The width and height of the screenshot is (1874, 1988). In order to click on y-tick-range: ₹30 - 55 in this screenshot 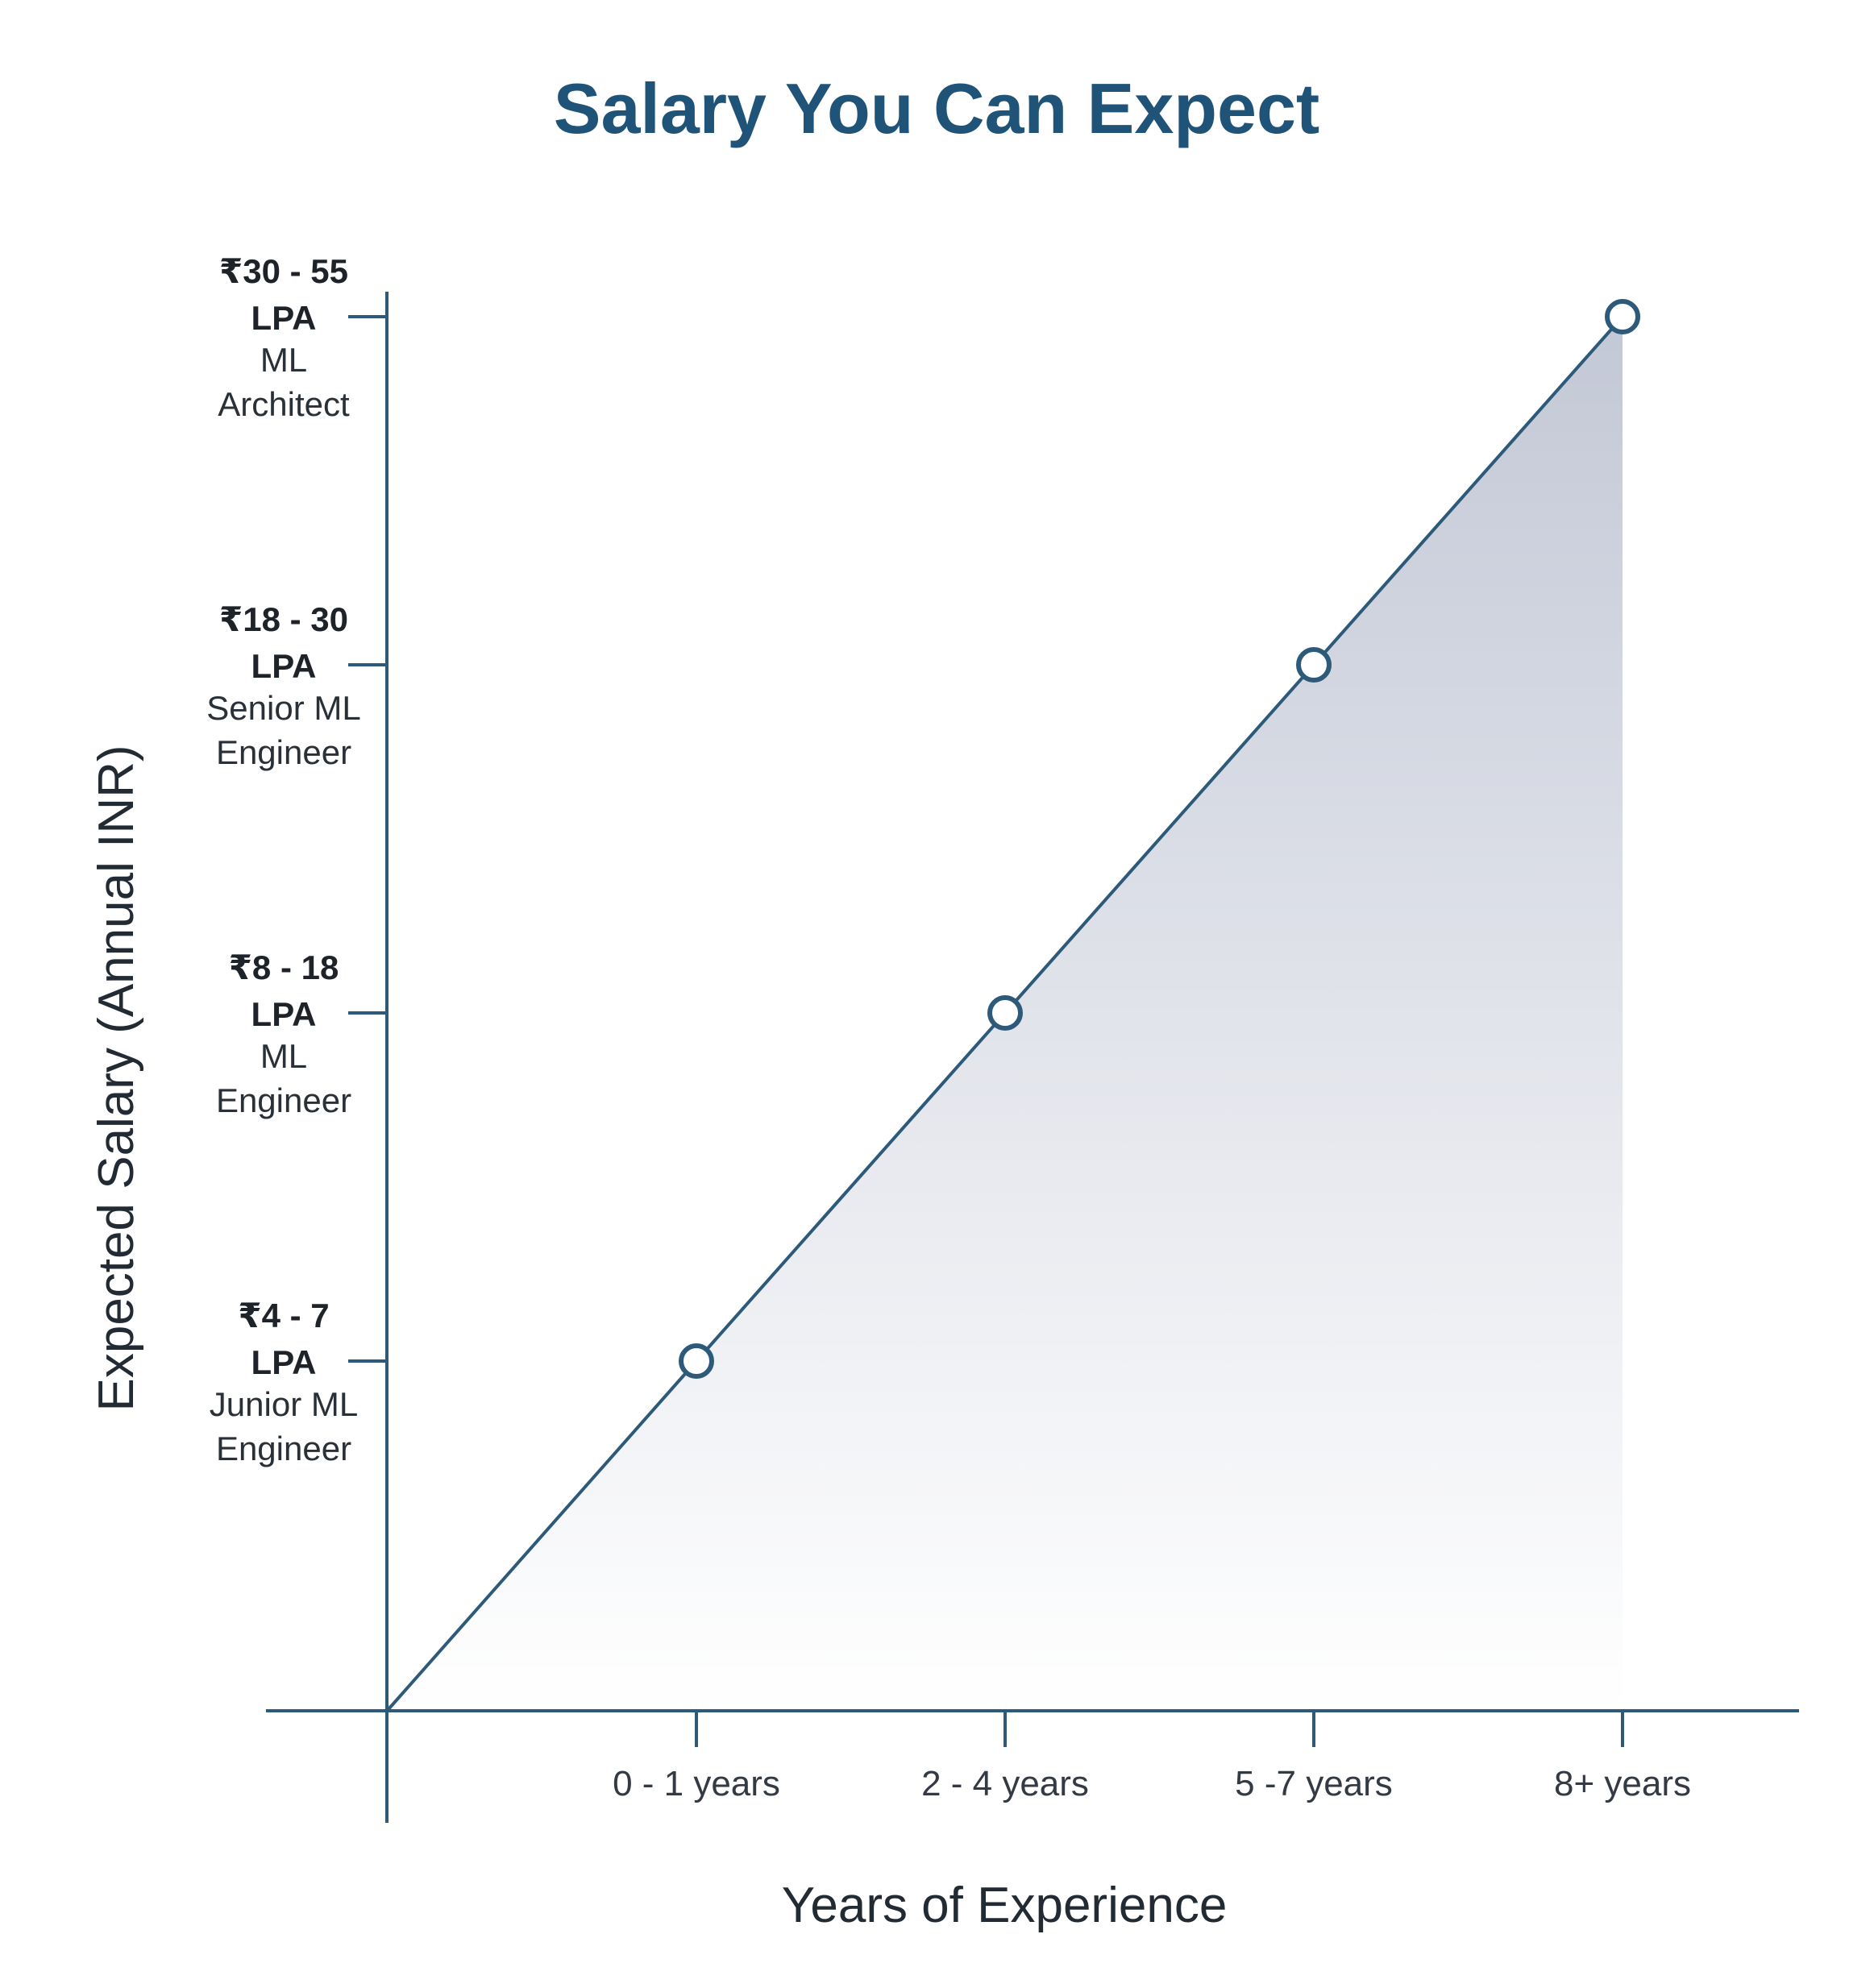, I will do `click(283, 271)`.